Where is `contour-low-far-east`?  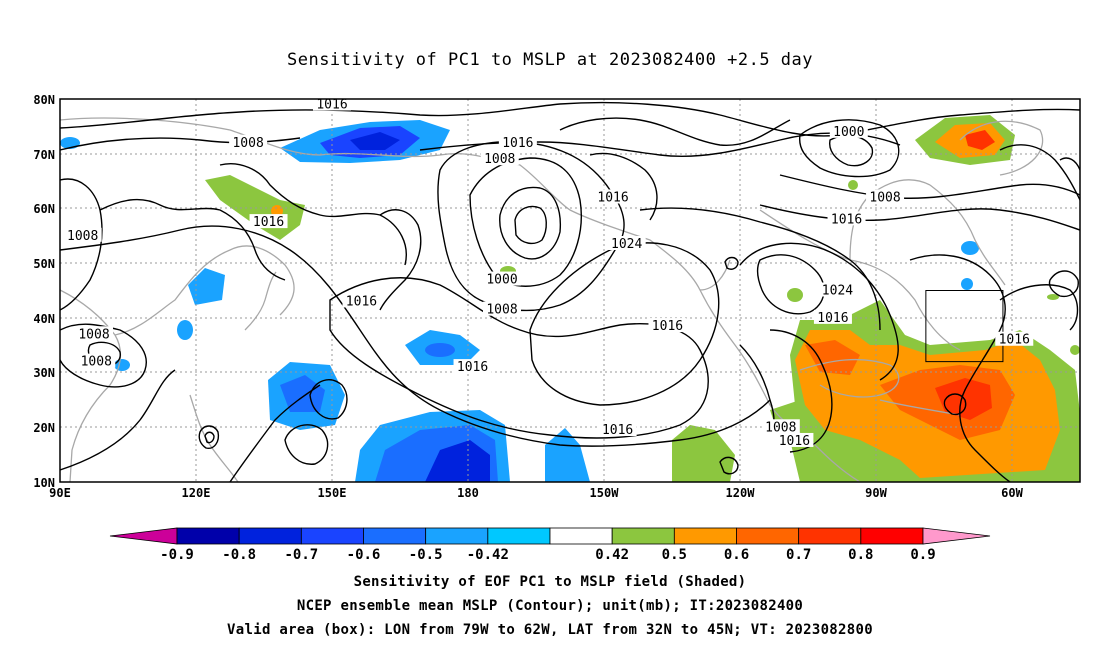
contour-low-far-east is located at coordinates (1063, 284).